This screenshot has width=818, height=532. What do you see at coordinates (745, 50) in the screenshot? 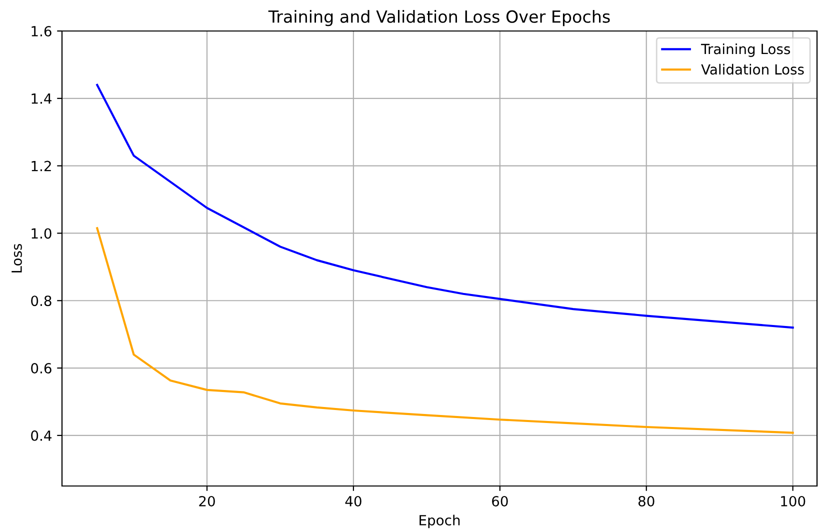
I see `legend-label: Training Loss` at bounding box center [745, 50].